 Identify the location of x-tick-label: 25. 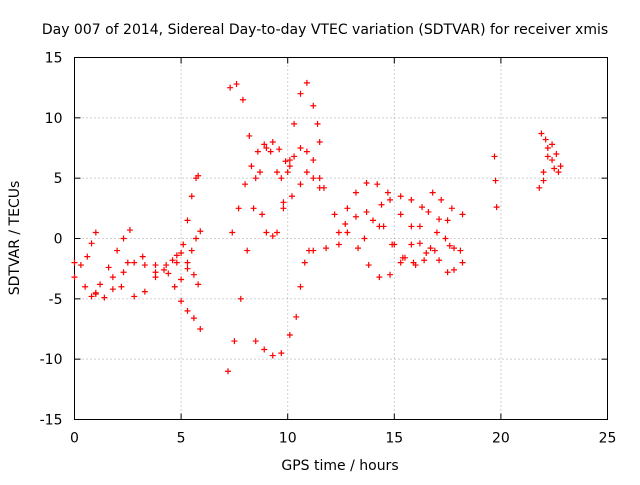
(608, 439).